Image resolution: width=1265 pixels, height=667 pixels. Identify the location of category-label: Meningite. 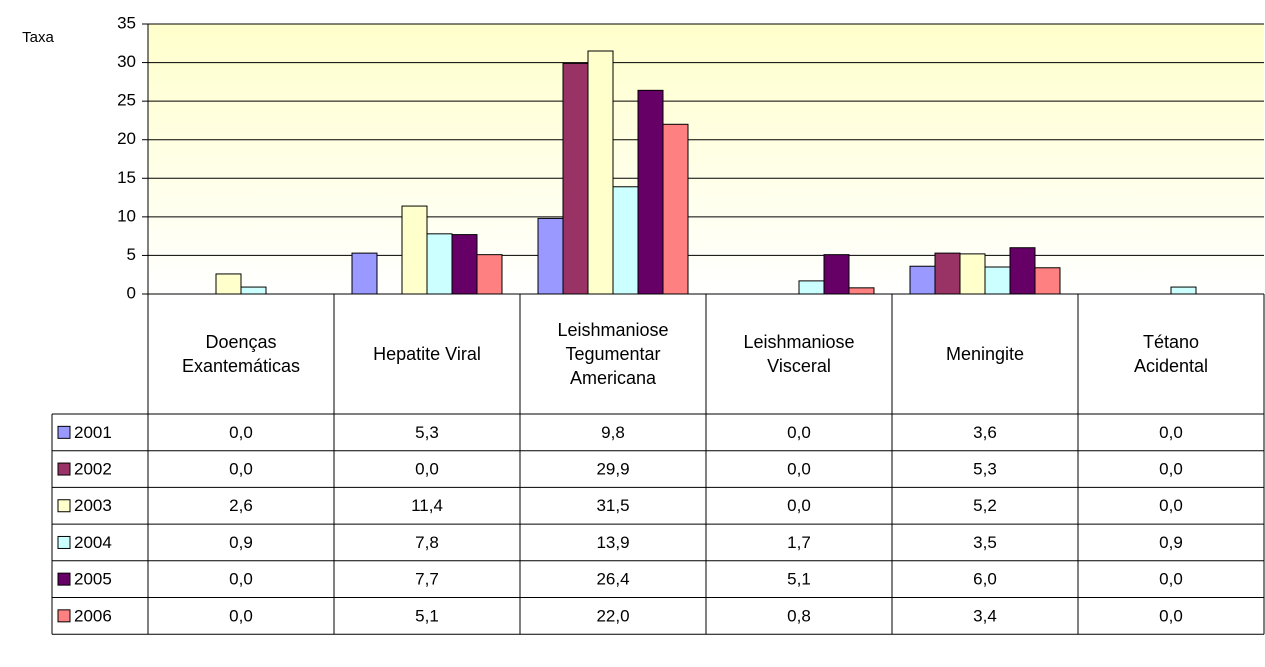
(985, 354).